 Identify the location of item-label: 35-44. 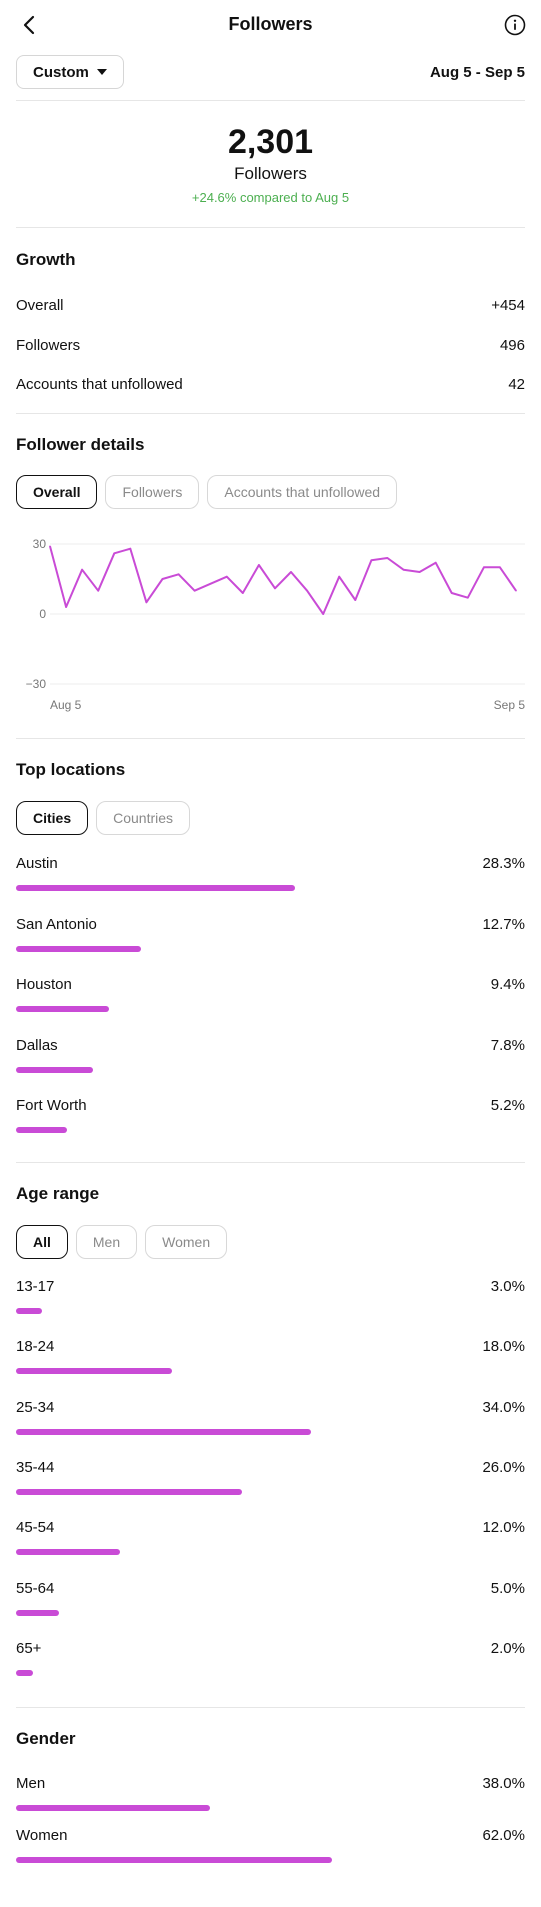
(35, 1467).